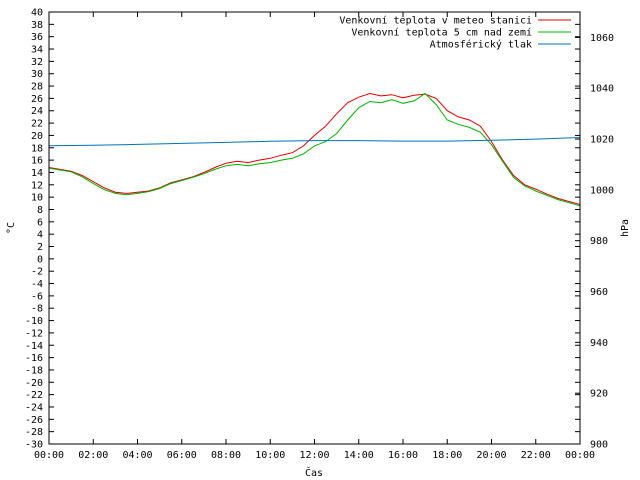 The image size is (640, 480). I want to click on x-axis-label: Čas, so click(314, 472).